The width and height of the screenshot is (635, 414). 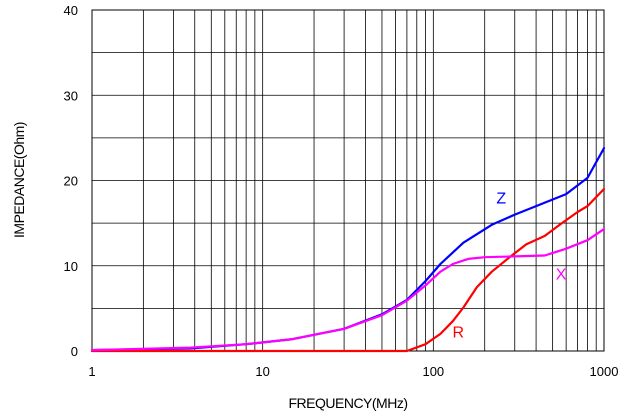 What do you see at coordinates (458, 332) in the screenshot?
I see `series-label-r: R` at bounding box center [458, 332].